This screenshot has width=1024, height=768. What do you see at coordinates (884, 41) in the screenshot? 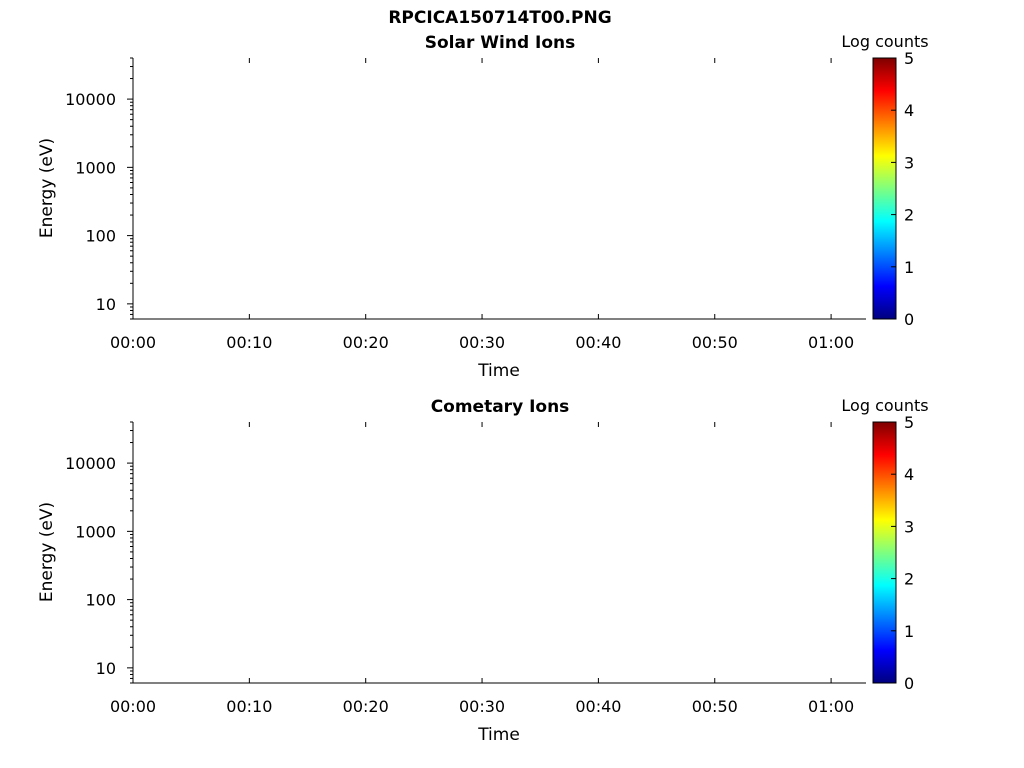
I see `solar-wind-colorbar-label: Log counts` at bounding box center [884, 41].